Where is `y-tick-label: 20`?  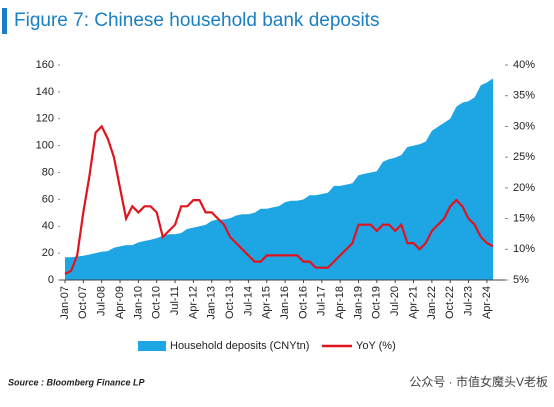
y-tick-label: 20 is located at coordinates (48, 253).